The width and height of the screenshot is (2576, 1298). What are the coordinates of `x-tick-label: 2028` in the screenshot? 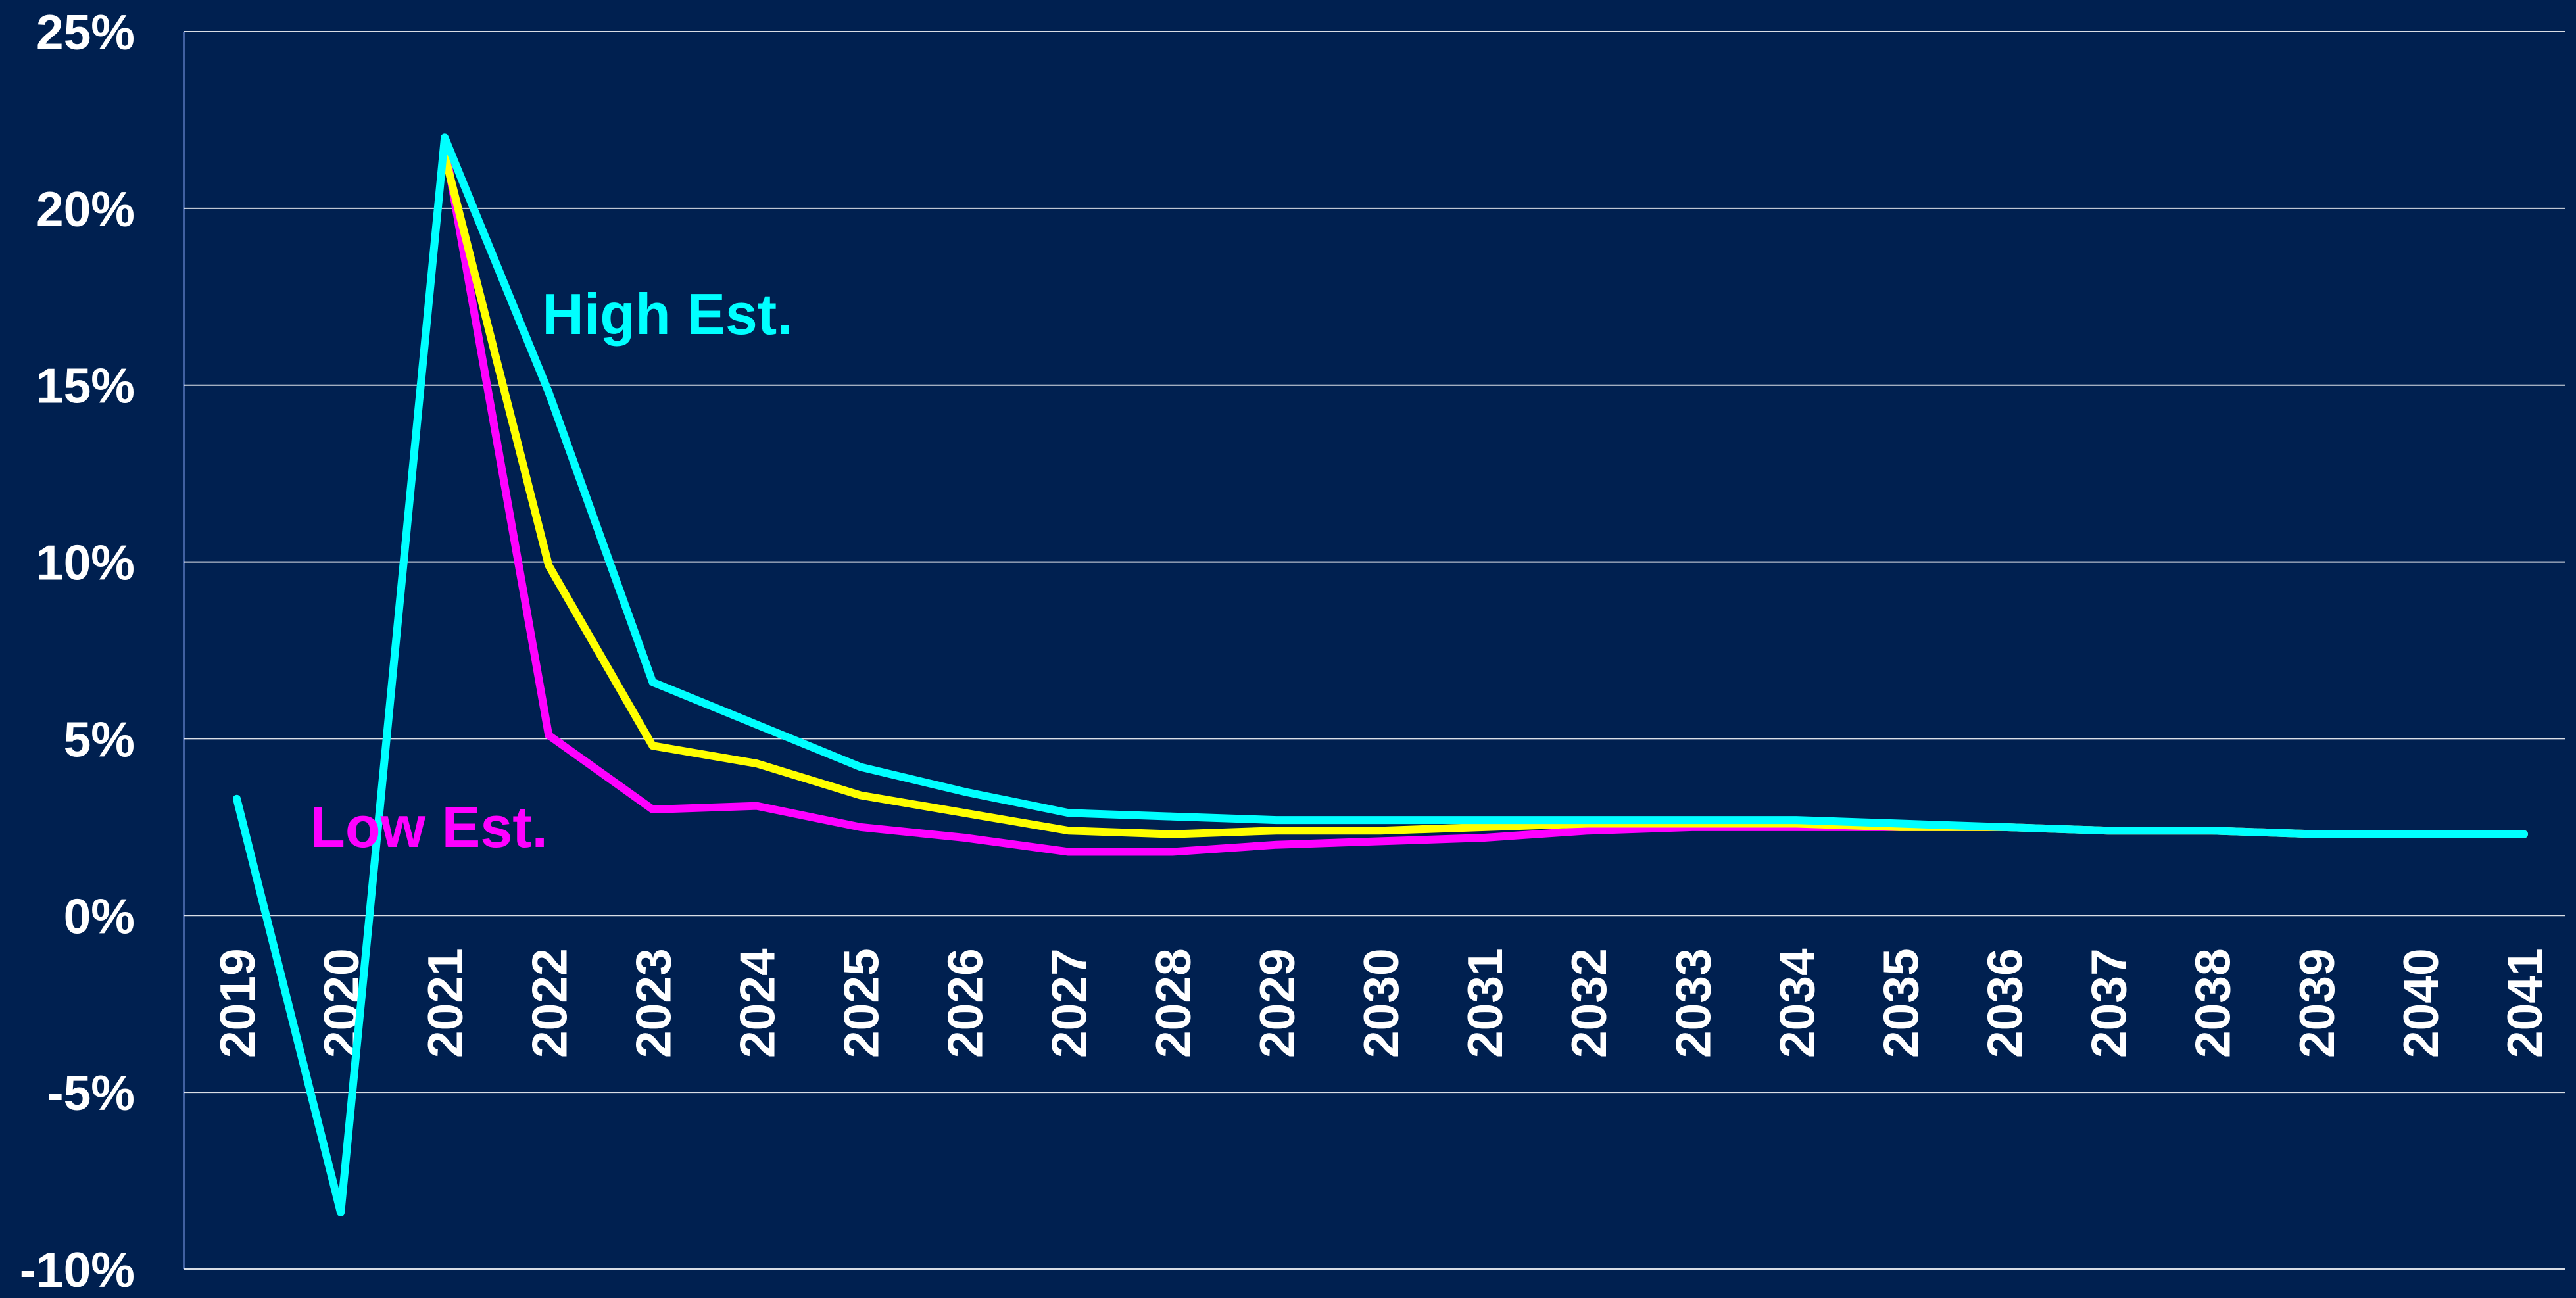 It's located at (1173, 1003).